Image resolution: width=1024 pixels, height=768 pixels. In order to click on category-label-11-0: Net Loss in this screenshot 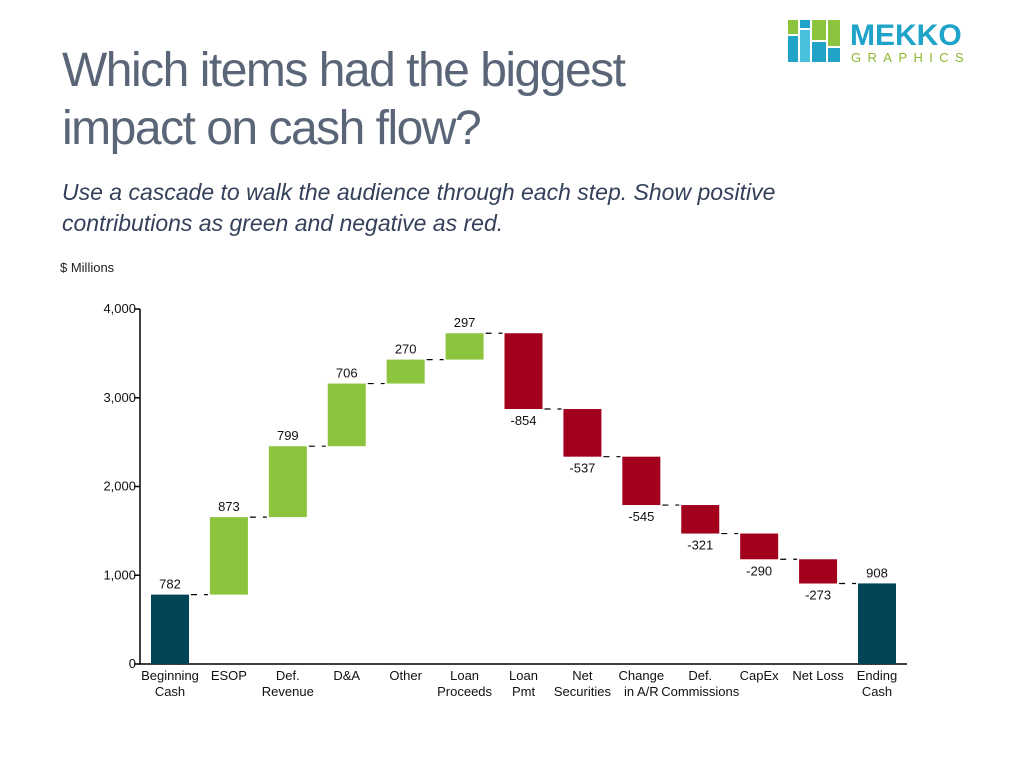, I will do `click(818, 675)`.